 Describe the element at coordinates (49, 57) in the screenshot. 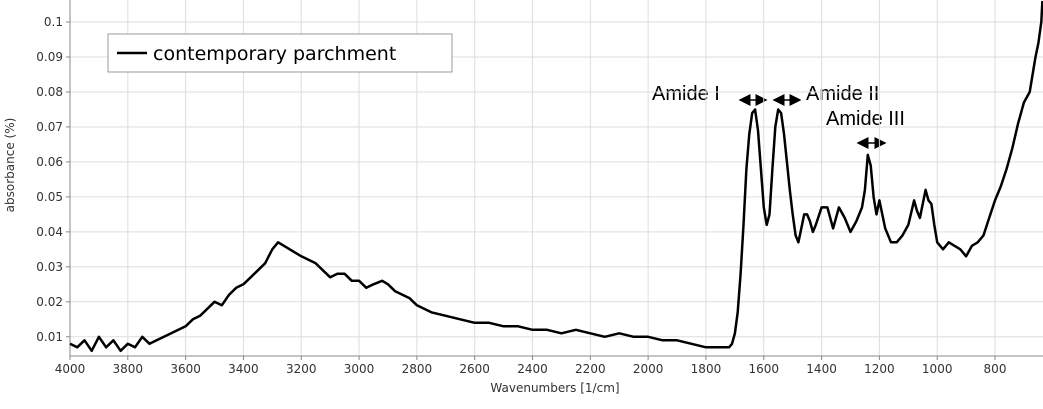

I see `y-tick-label: 0.09` at that location.